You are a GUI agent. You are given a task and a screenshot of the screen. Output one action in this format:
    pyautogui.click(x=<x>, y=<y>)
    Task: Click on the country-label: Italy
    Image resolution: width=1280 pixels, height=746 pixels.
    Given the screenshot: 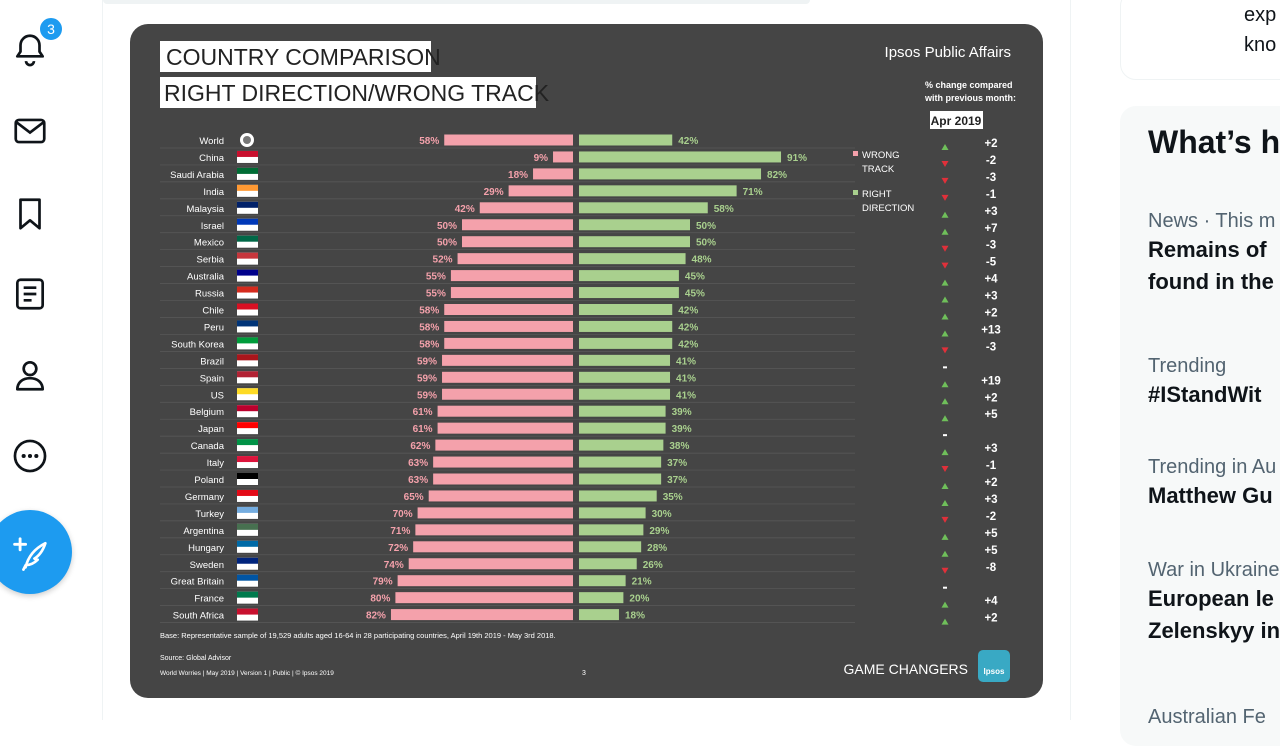 What is the action you would take?
    pyautogui.click(x=216, y=463)
    